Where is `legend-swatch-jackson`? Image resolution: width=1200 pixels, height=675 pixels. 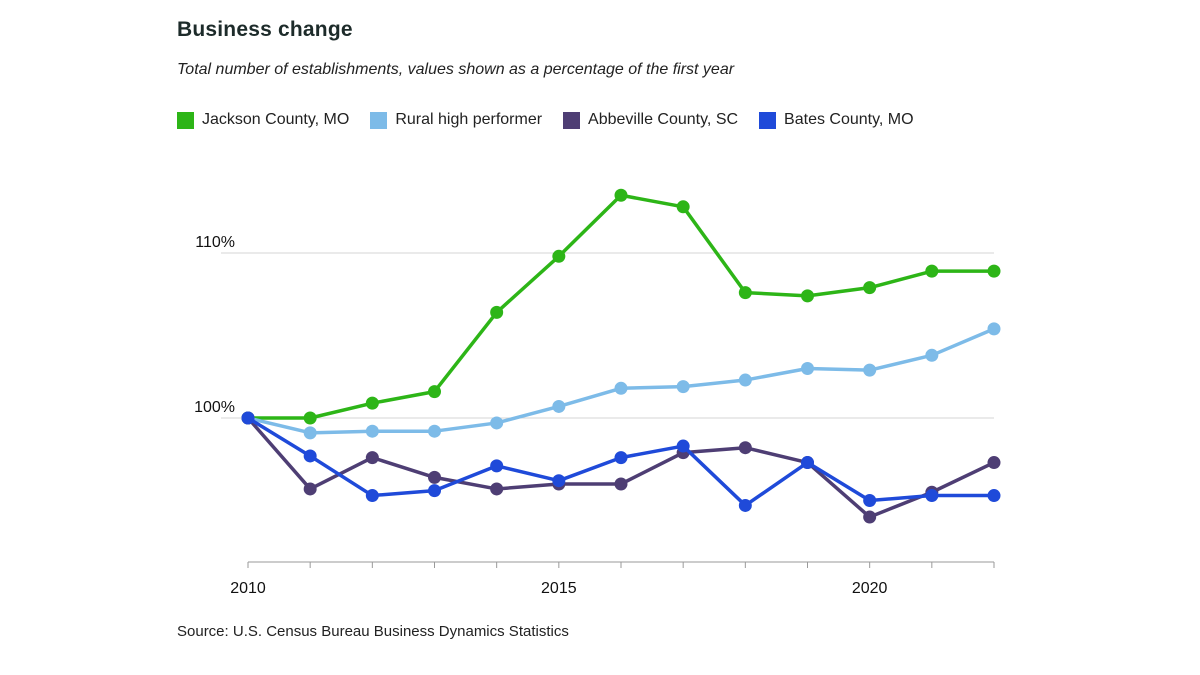 legend-swatch-jackson is located at coordinates (185, 120).